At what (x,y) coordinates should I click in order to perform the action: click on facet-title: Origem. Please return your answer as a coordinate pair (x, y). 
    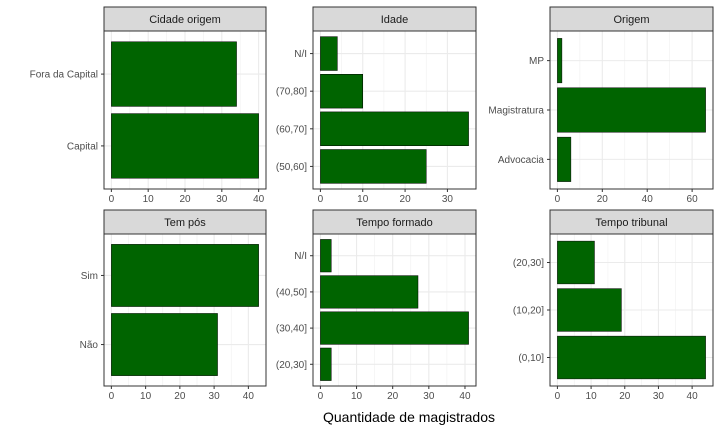
    Looking at the image, I should click on (631, 20).